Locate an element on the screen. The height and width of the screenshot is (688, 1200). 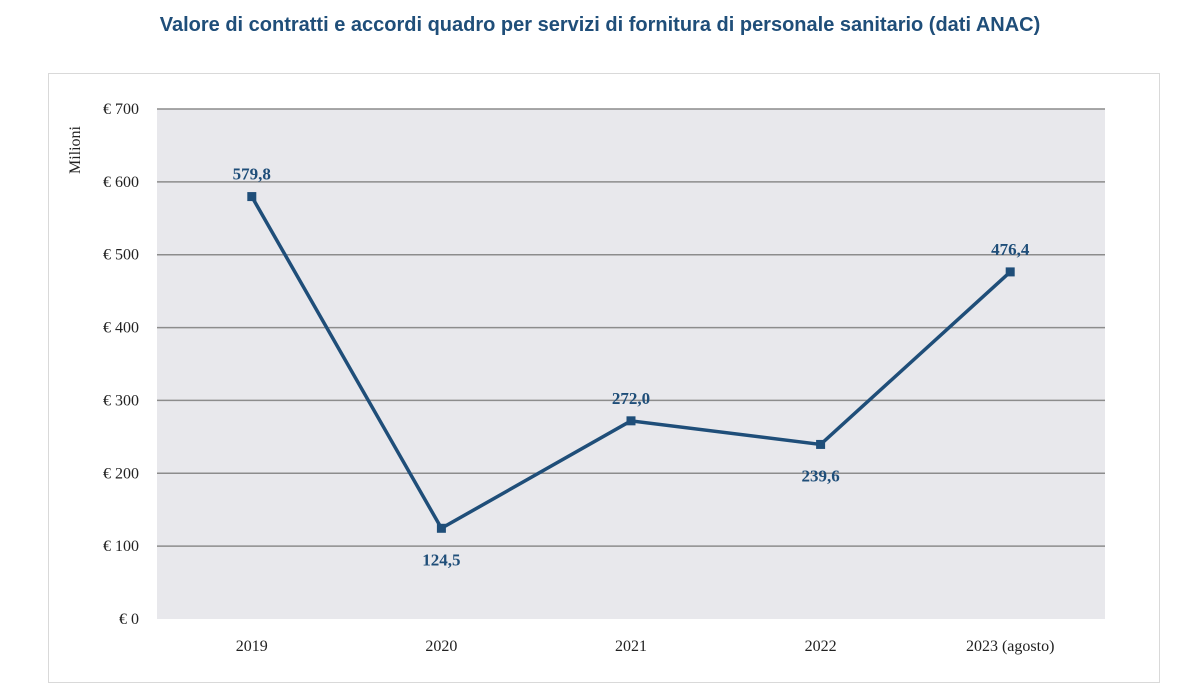
y-tick-label: € 400 is located at coordinates (121, 328).